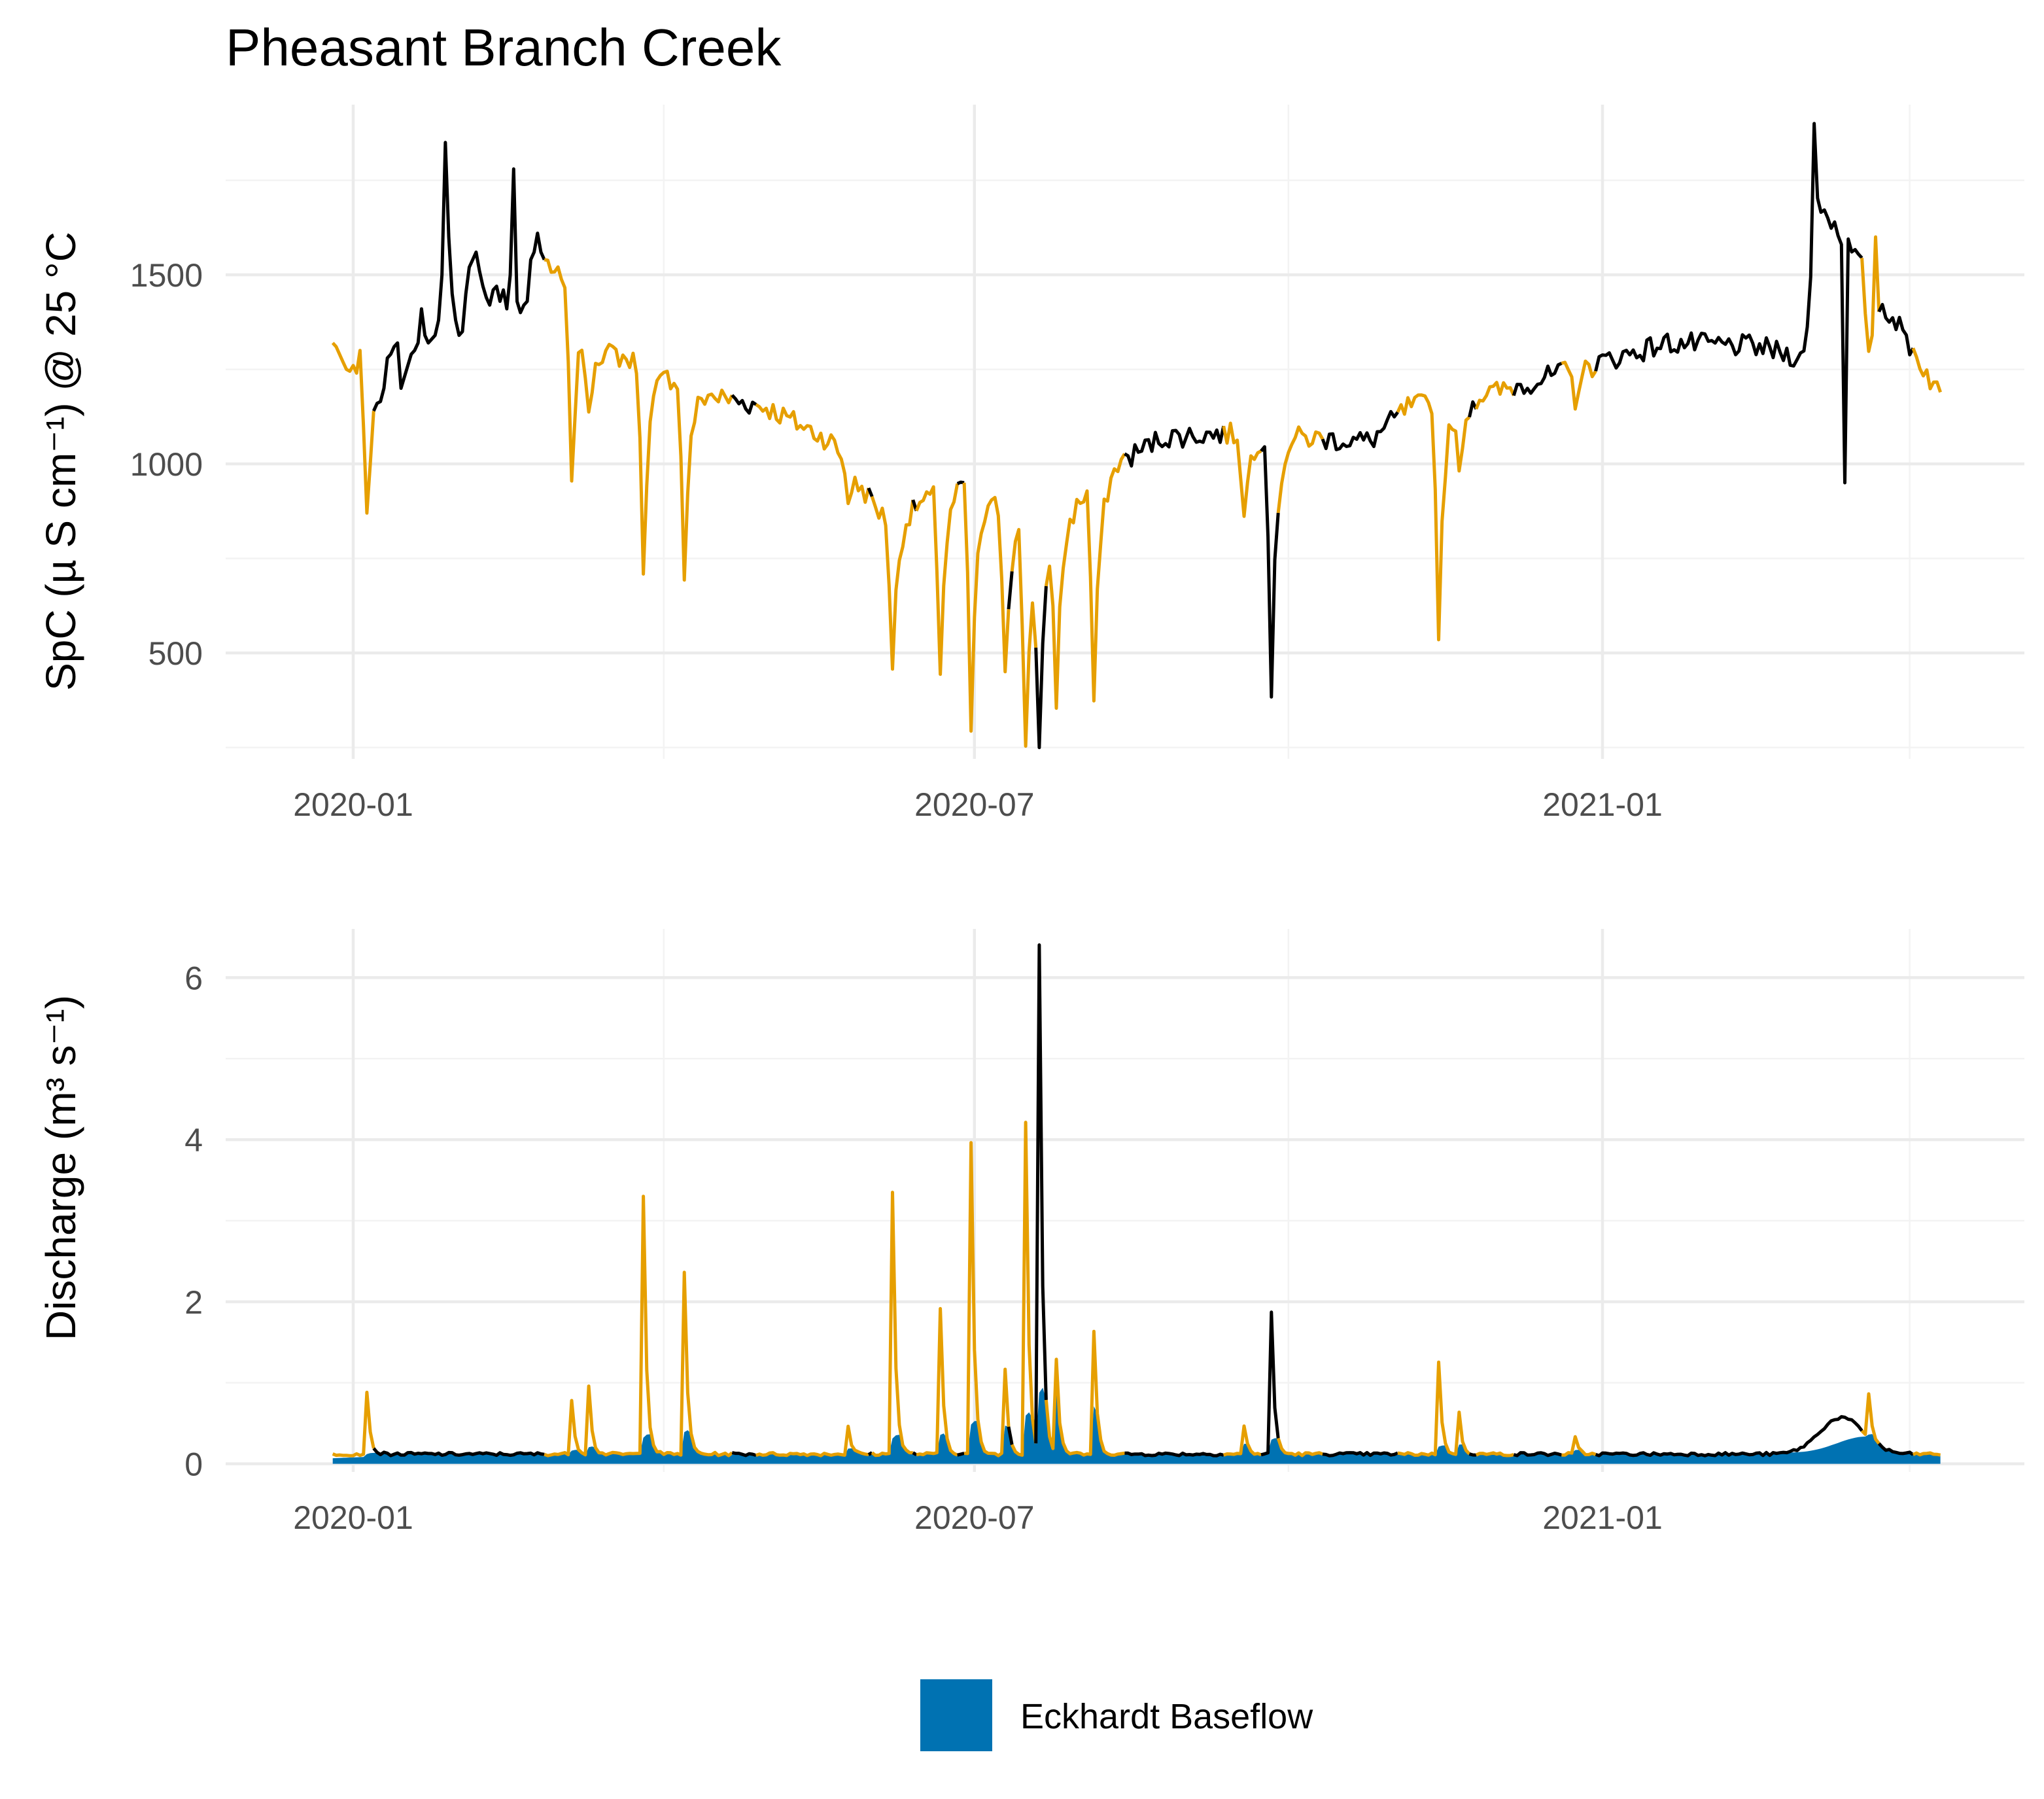 Image resolution: width=2044 pixels, height=1799 pixels. I want to click on y-tick-label: 500, so click(175, 653).